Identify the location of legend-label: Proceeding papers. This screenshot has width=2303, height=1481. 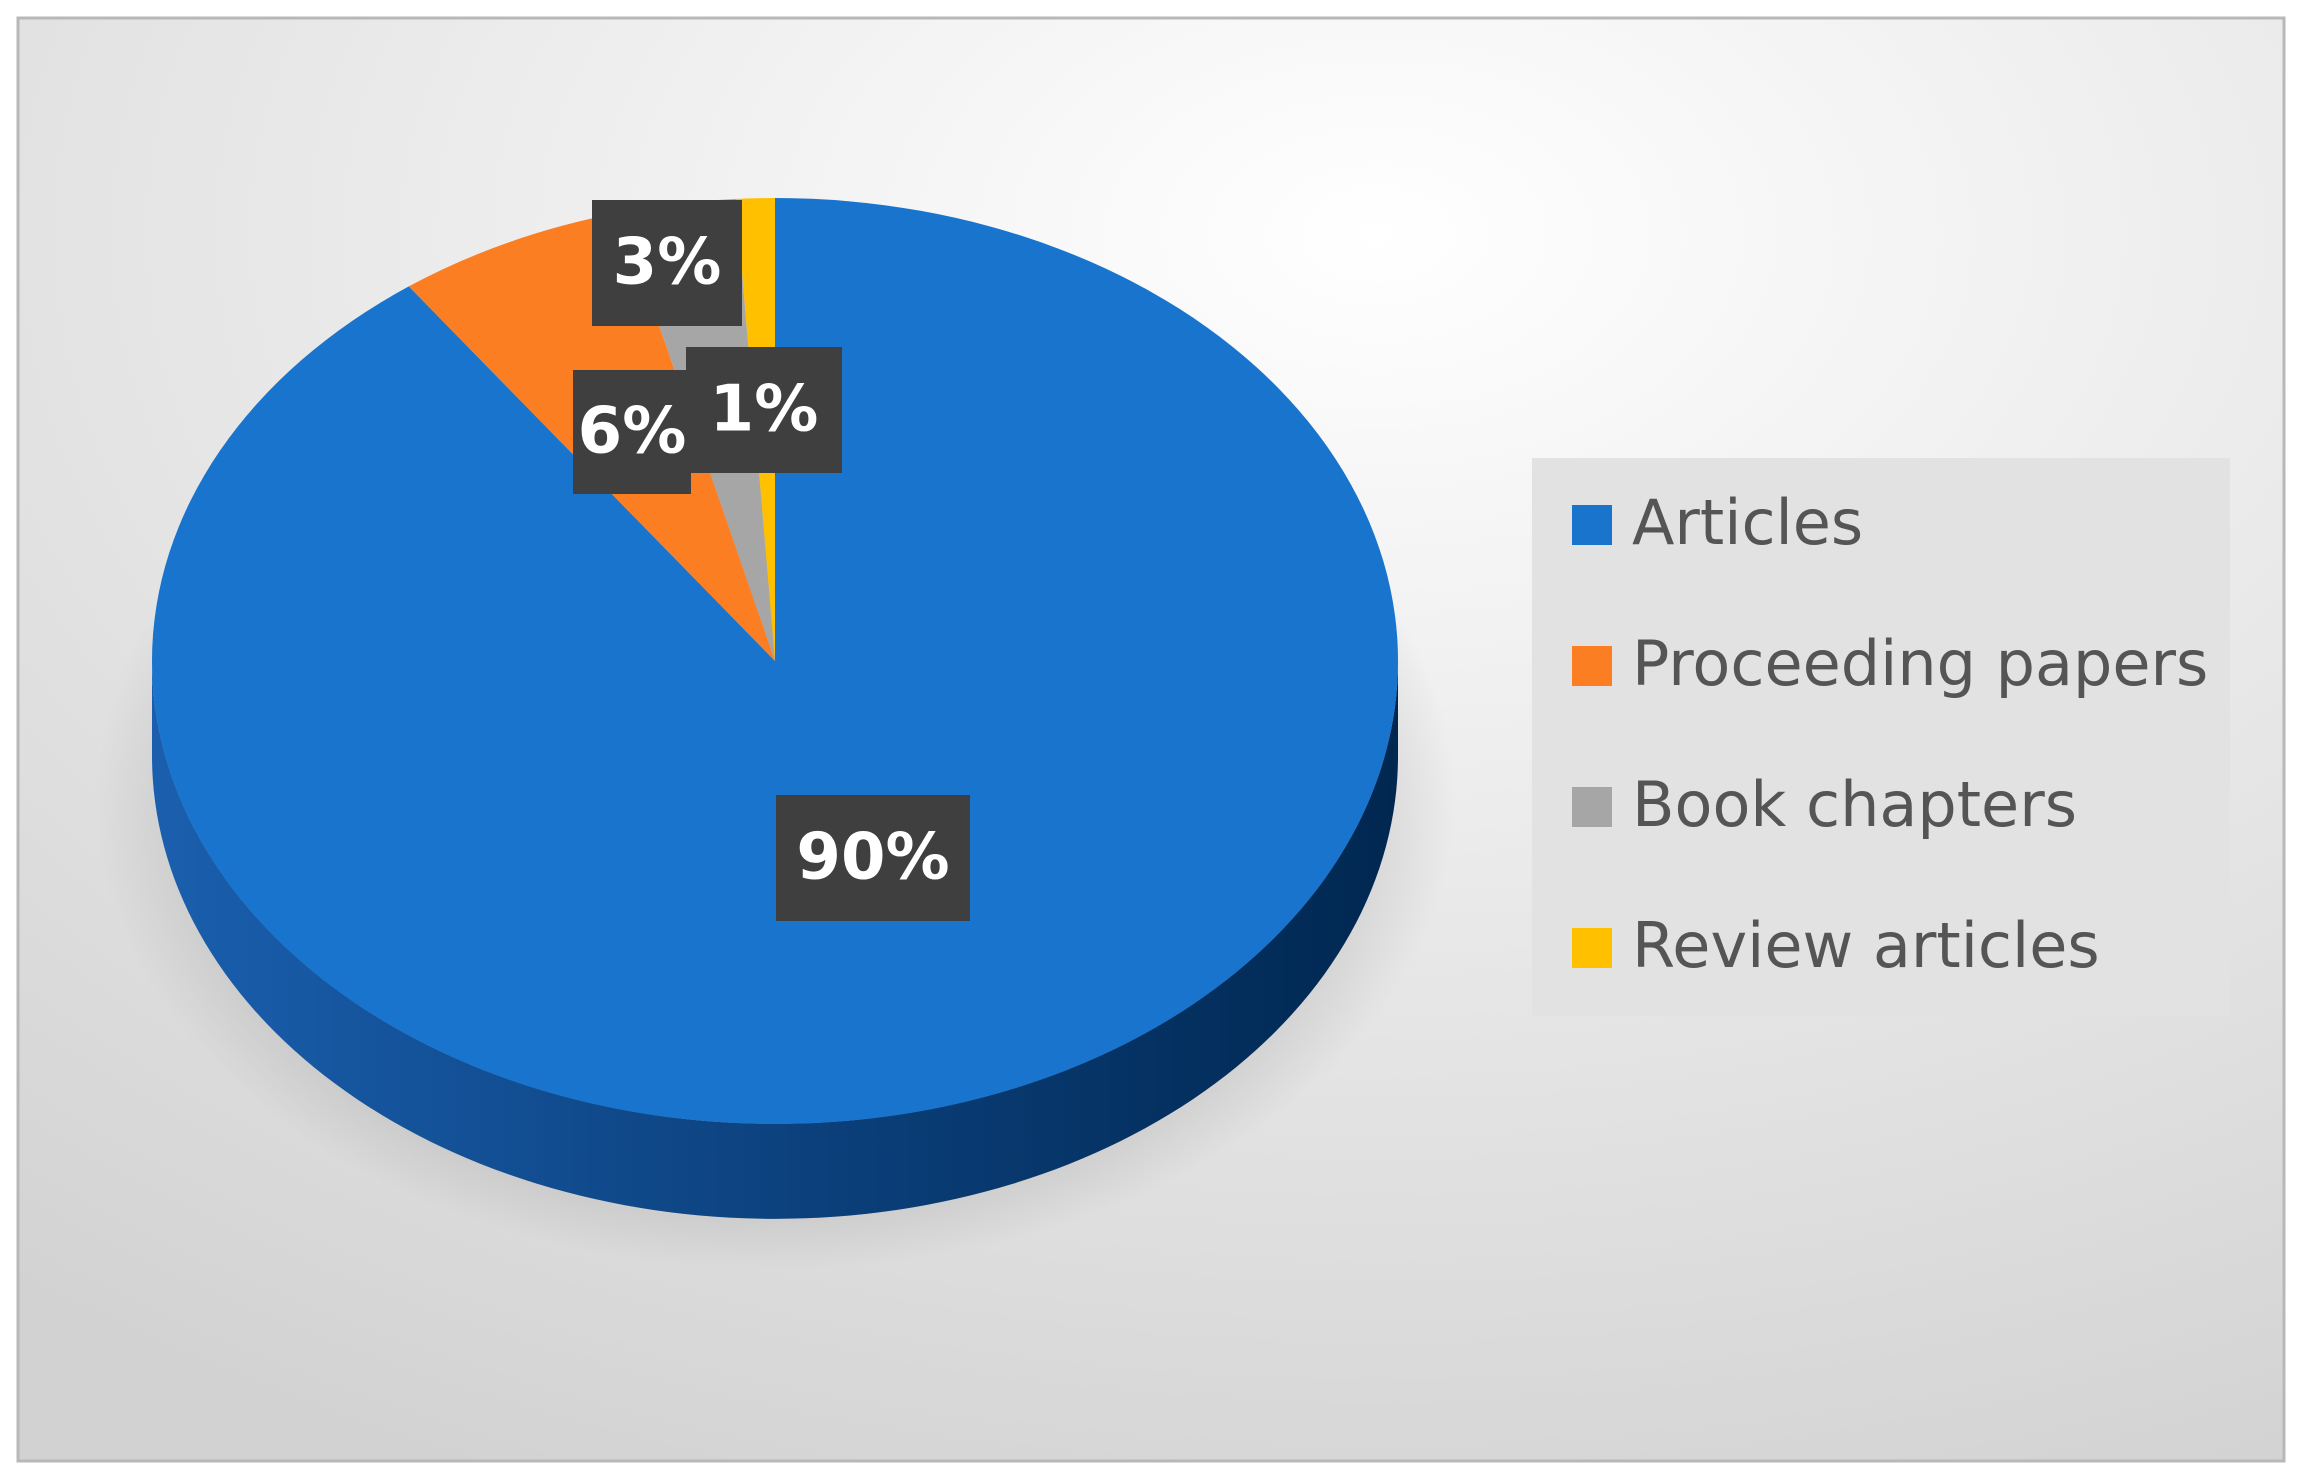
(1920, 663).